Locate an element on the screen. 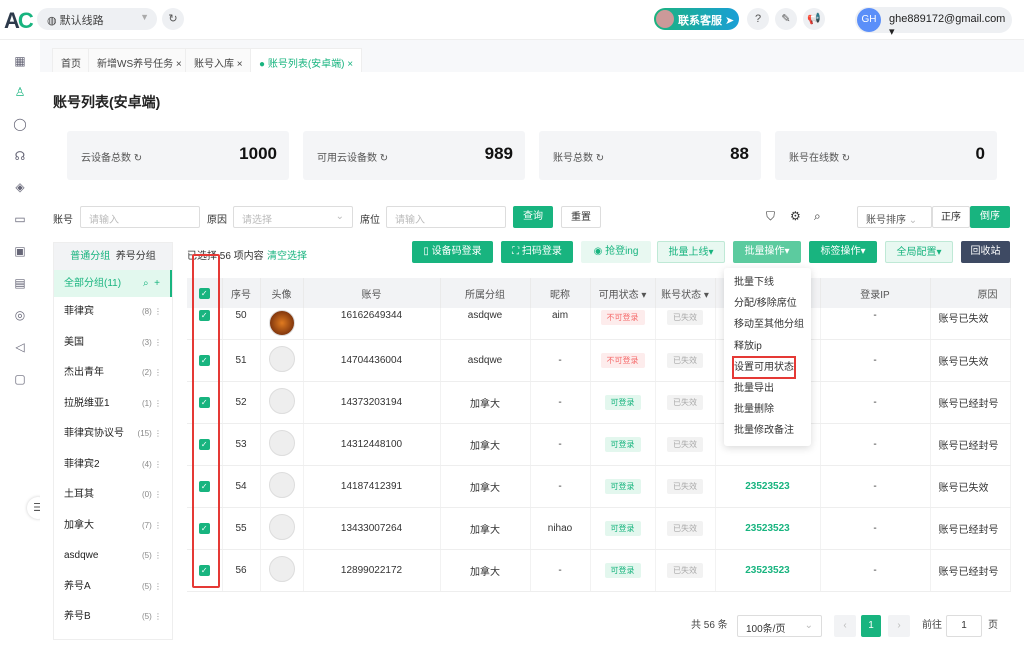 The image size is (1024, 655). table-row: ✓ 53 14312448100 加拿大 - 可登录 已失效 - 账号已经封号 is located at coordinates (599, 444).